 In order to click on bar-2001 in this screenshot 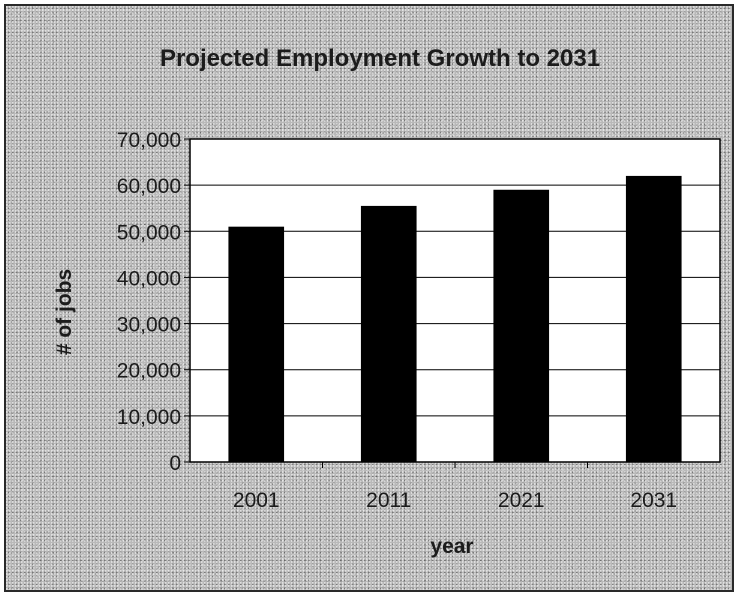, I will do `click(256, 344)`.